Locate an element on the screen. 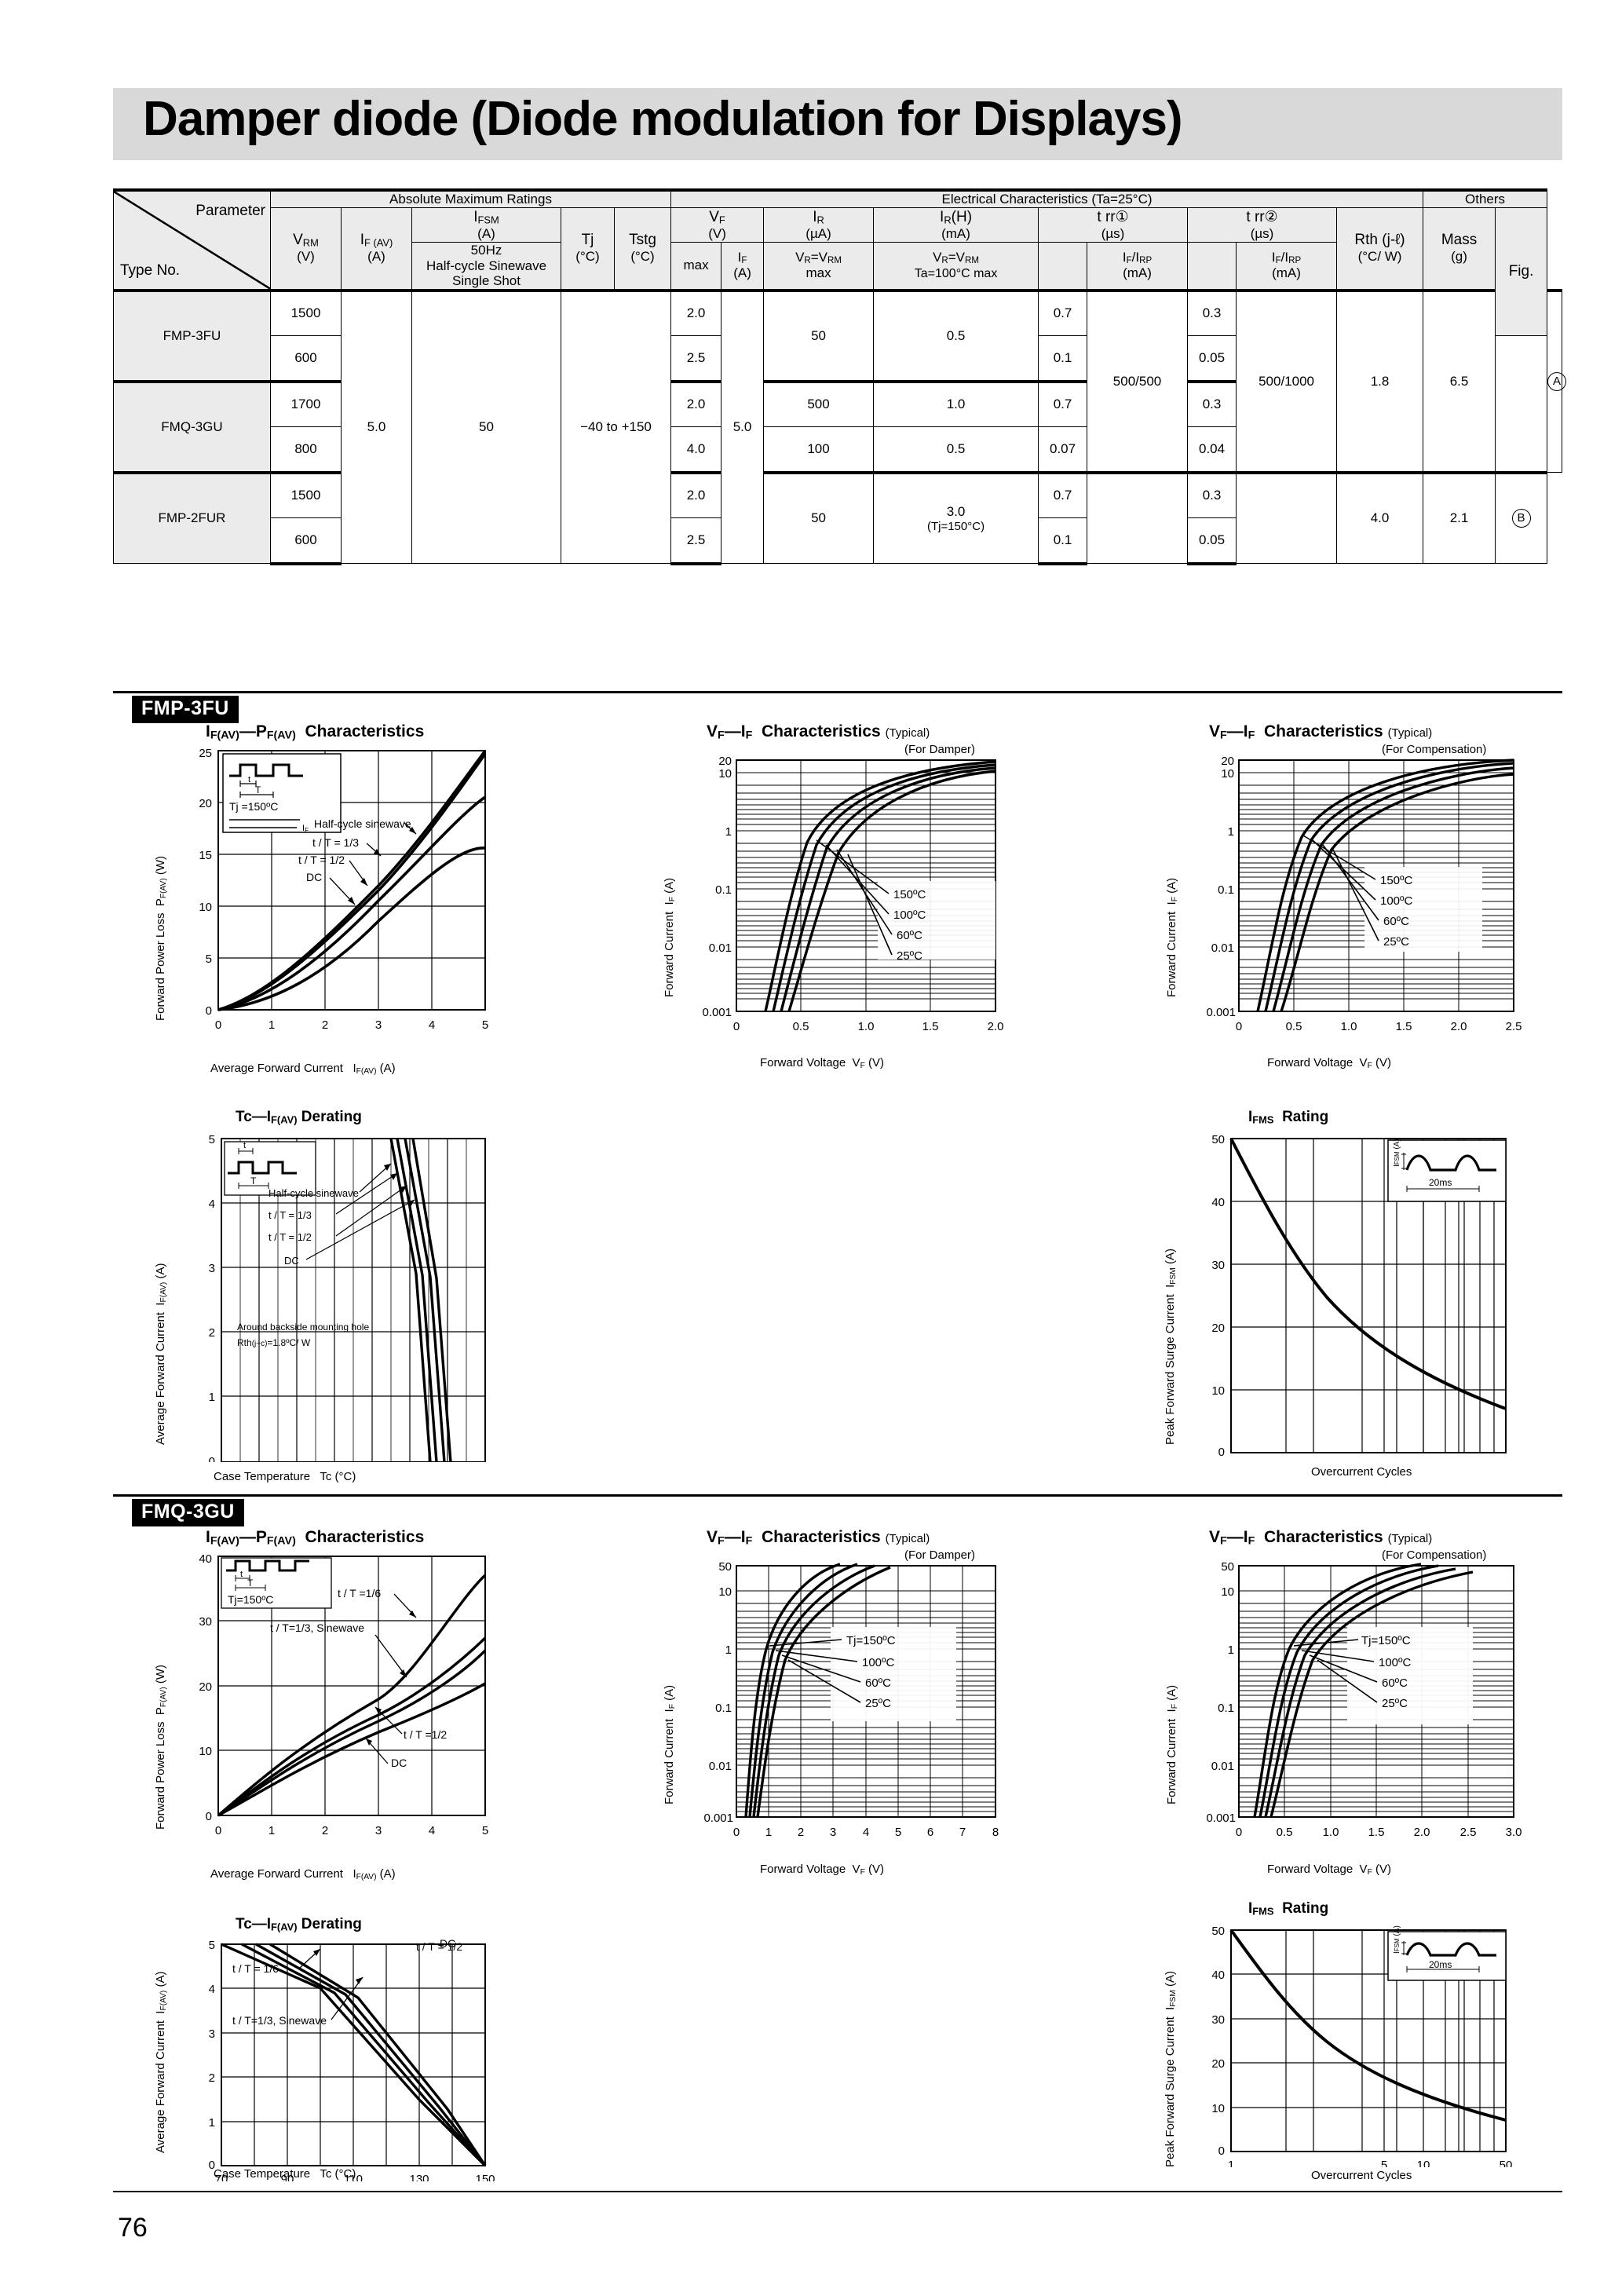 This screenshot has height=2296, width=1622. table-row-type-fmp2fur: FMP-2FUR is located at coordinates (192, 518).